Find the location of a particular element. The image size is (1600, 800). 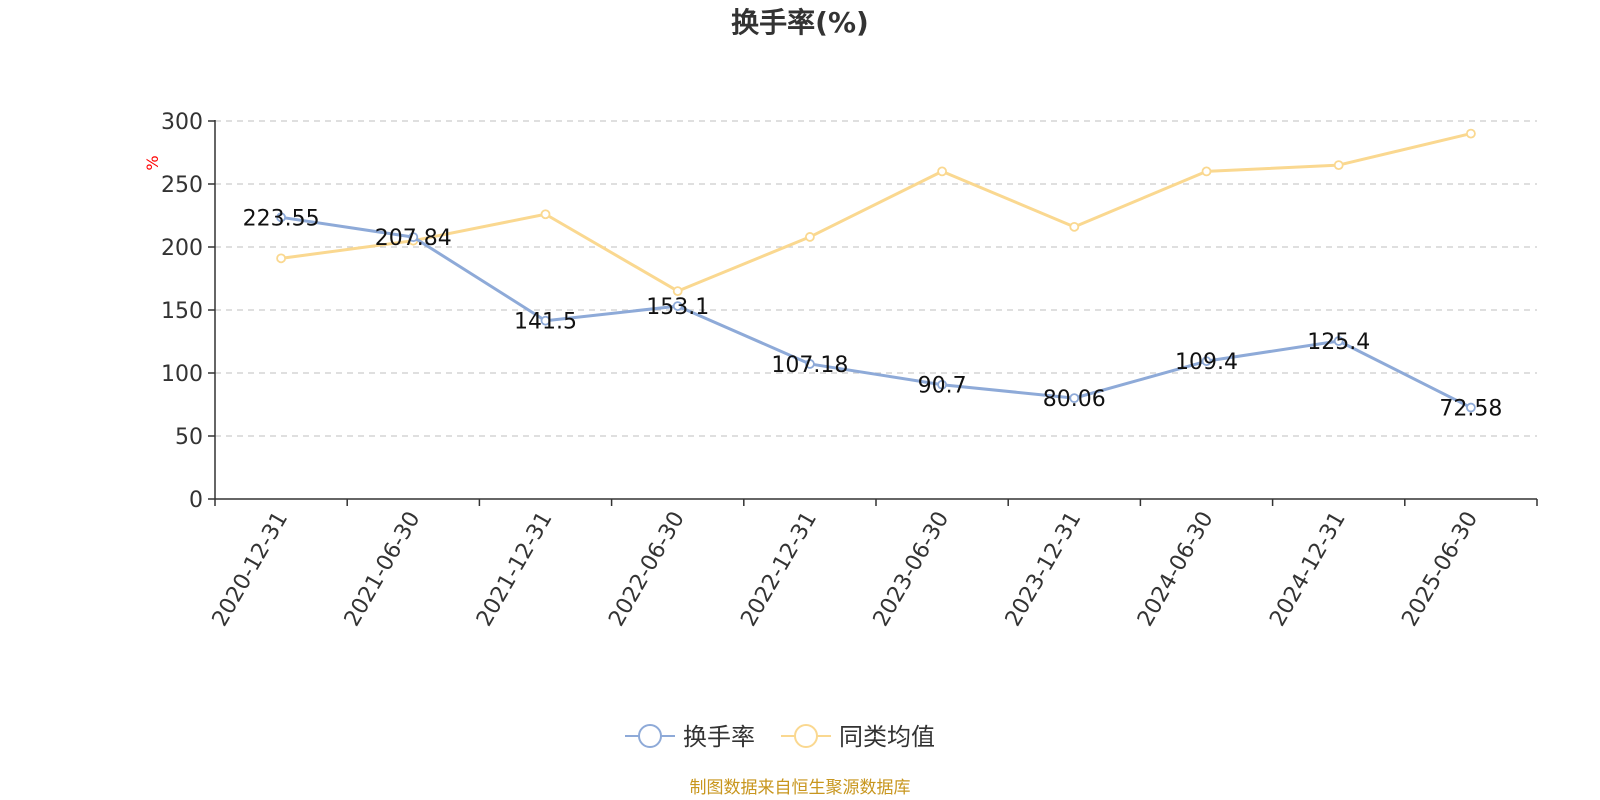

source-note: 制图数据来自恒生聚源数据库 is located at coordinates (800, 788).